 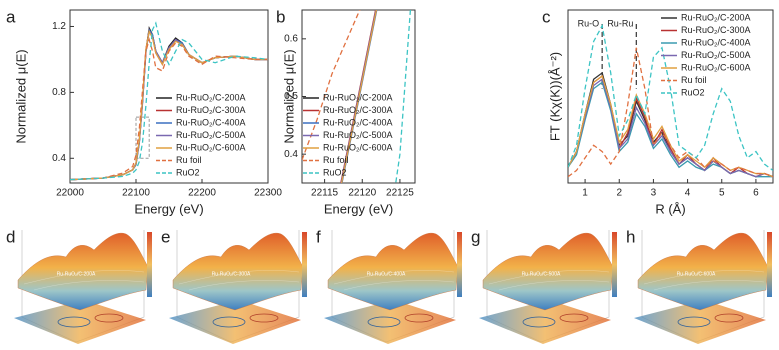 What do you see at coordinates (620, 23) in the screenshot?
I see `annotation: Ru-Ru` at bounding box center [620, 23].